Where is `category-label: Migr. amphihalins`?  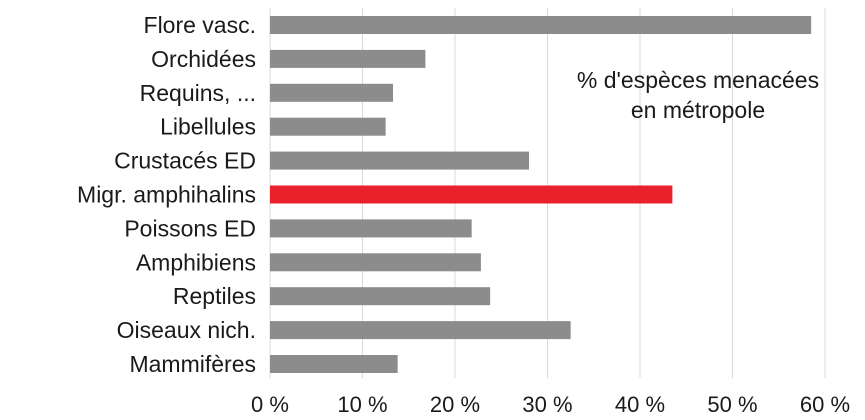
category-label: Migr. amphihalins is located at coordinates (166, 195).